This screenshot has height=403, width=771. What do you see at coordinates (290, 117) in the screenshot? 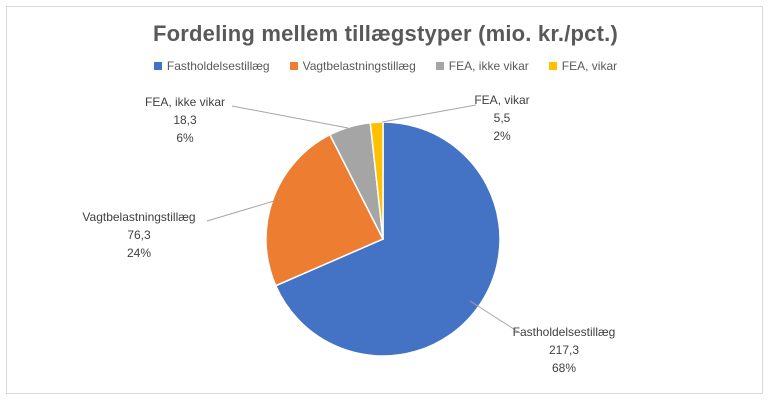
I see `leader-line-fea-ikke-vikar` at bounding box center [290, 117].